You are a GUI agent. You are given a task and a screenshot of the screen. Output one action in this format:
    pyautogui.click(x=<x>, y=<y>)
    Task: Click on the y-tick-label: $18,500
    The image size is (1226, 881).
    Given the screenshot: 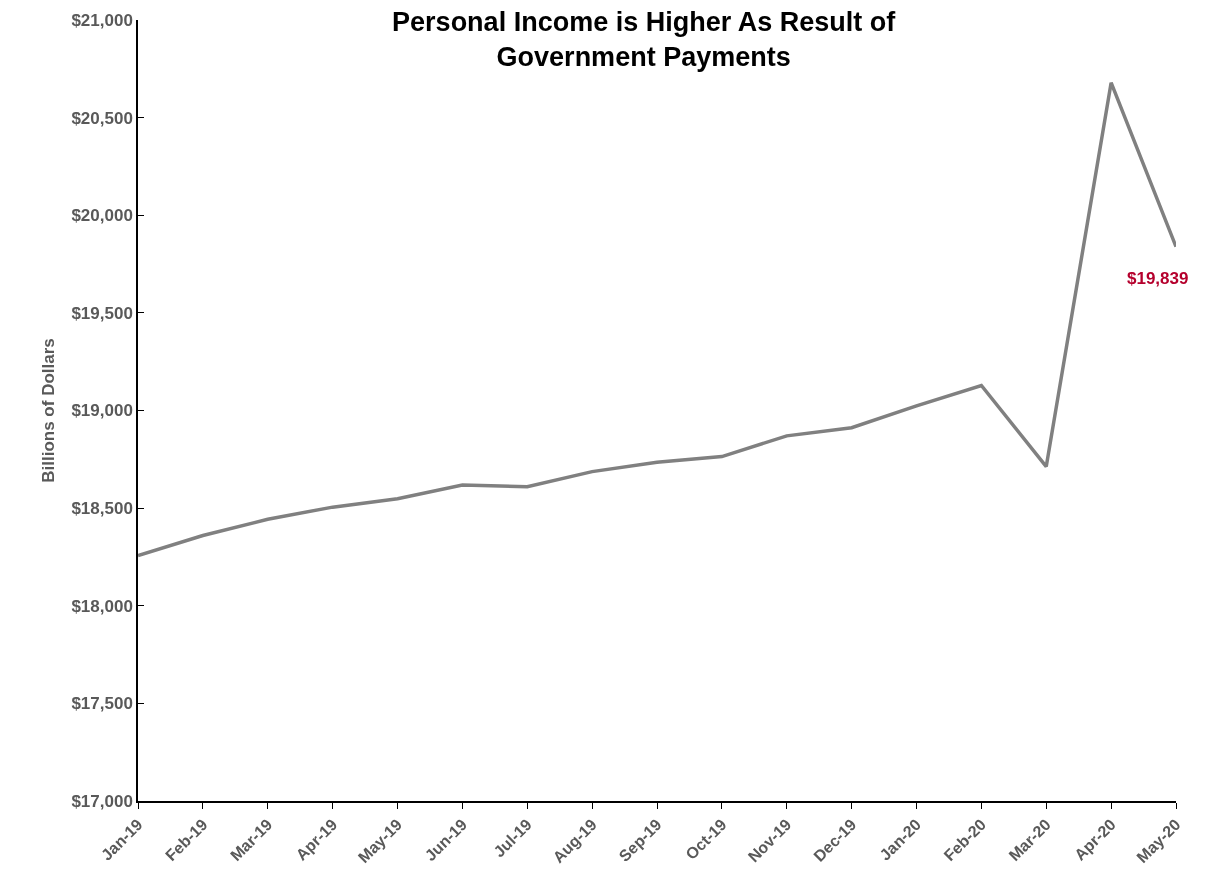 What is the action you would take?
    pyautogui.click(x=102, y=509)
    